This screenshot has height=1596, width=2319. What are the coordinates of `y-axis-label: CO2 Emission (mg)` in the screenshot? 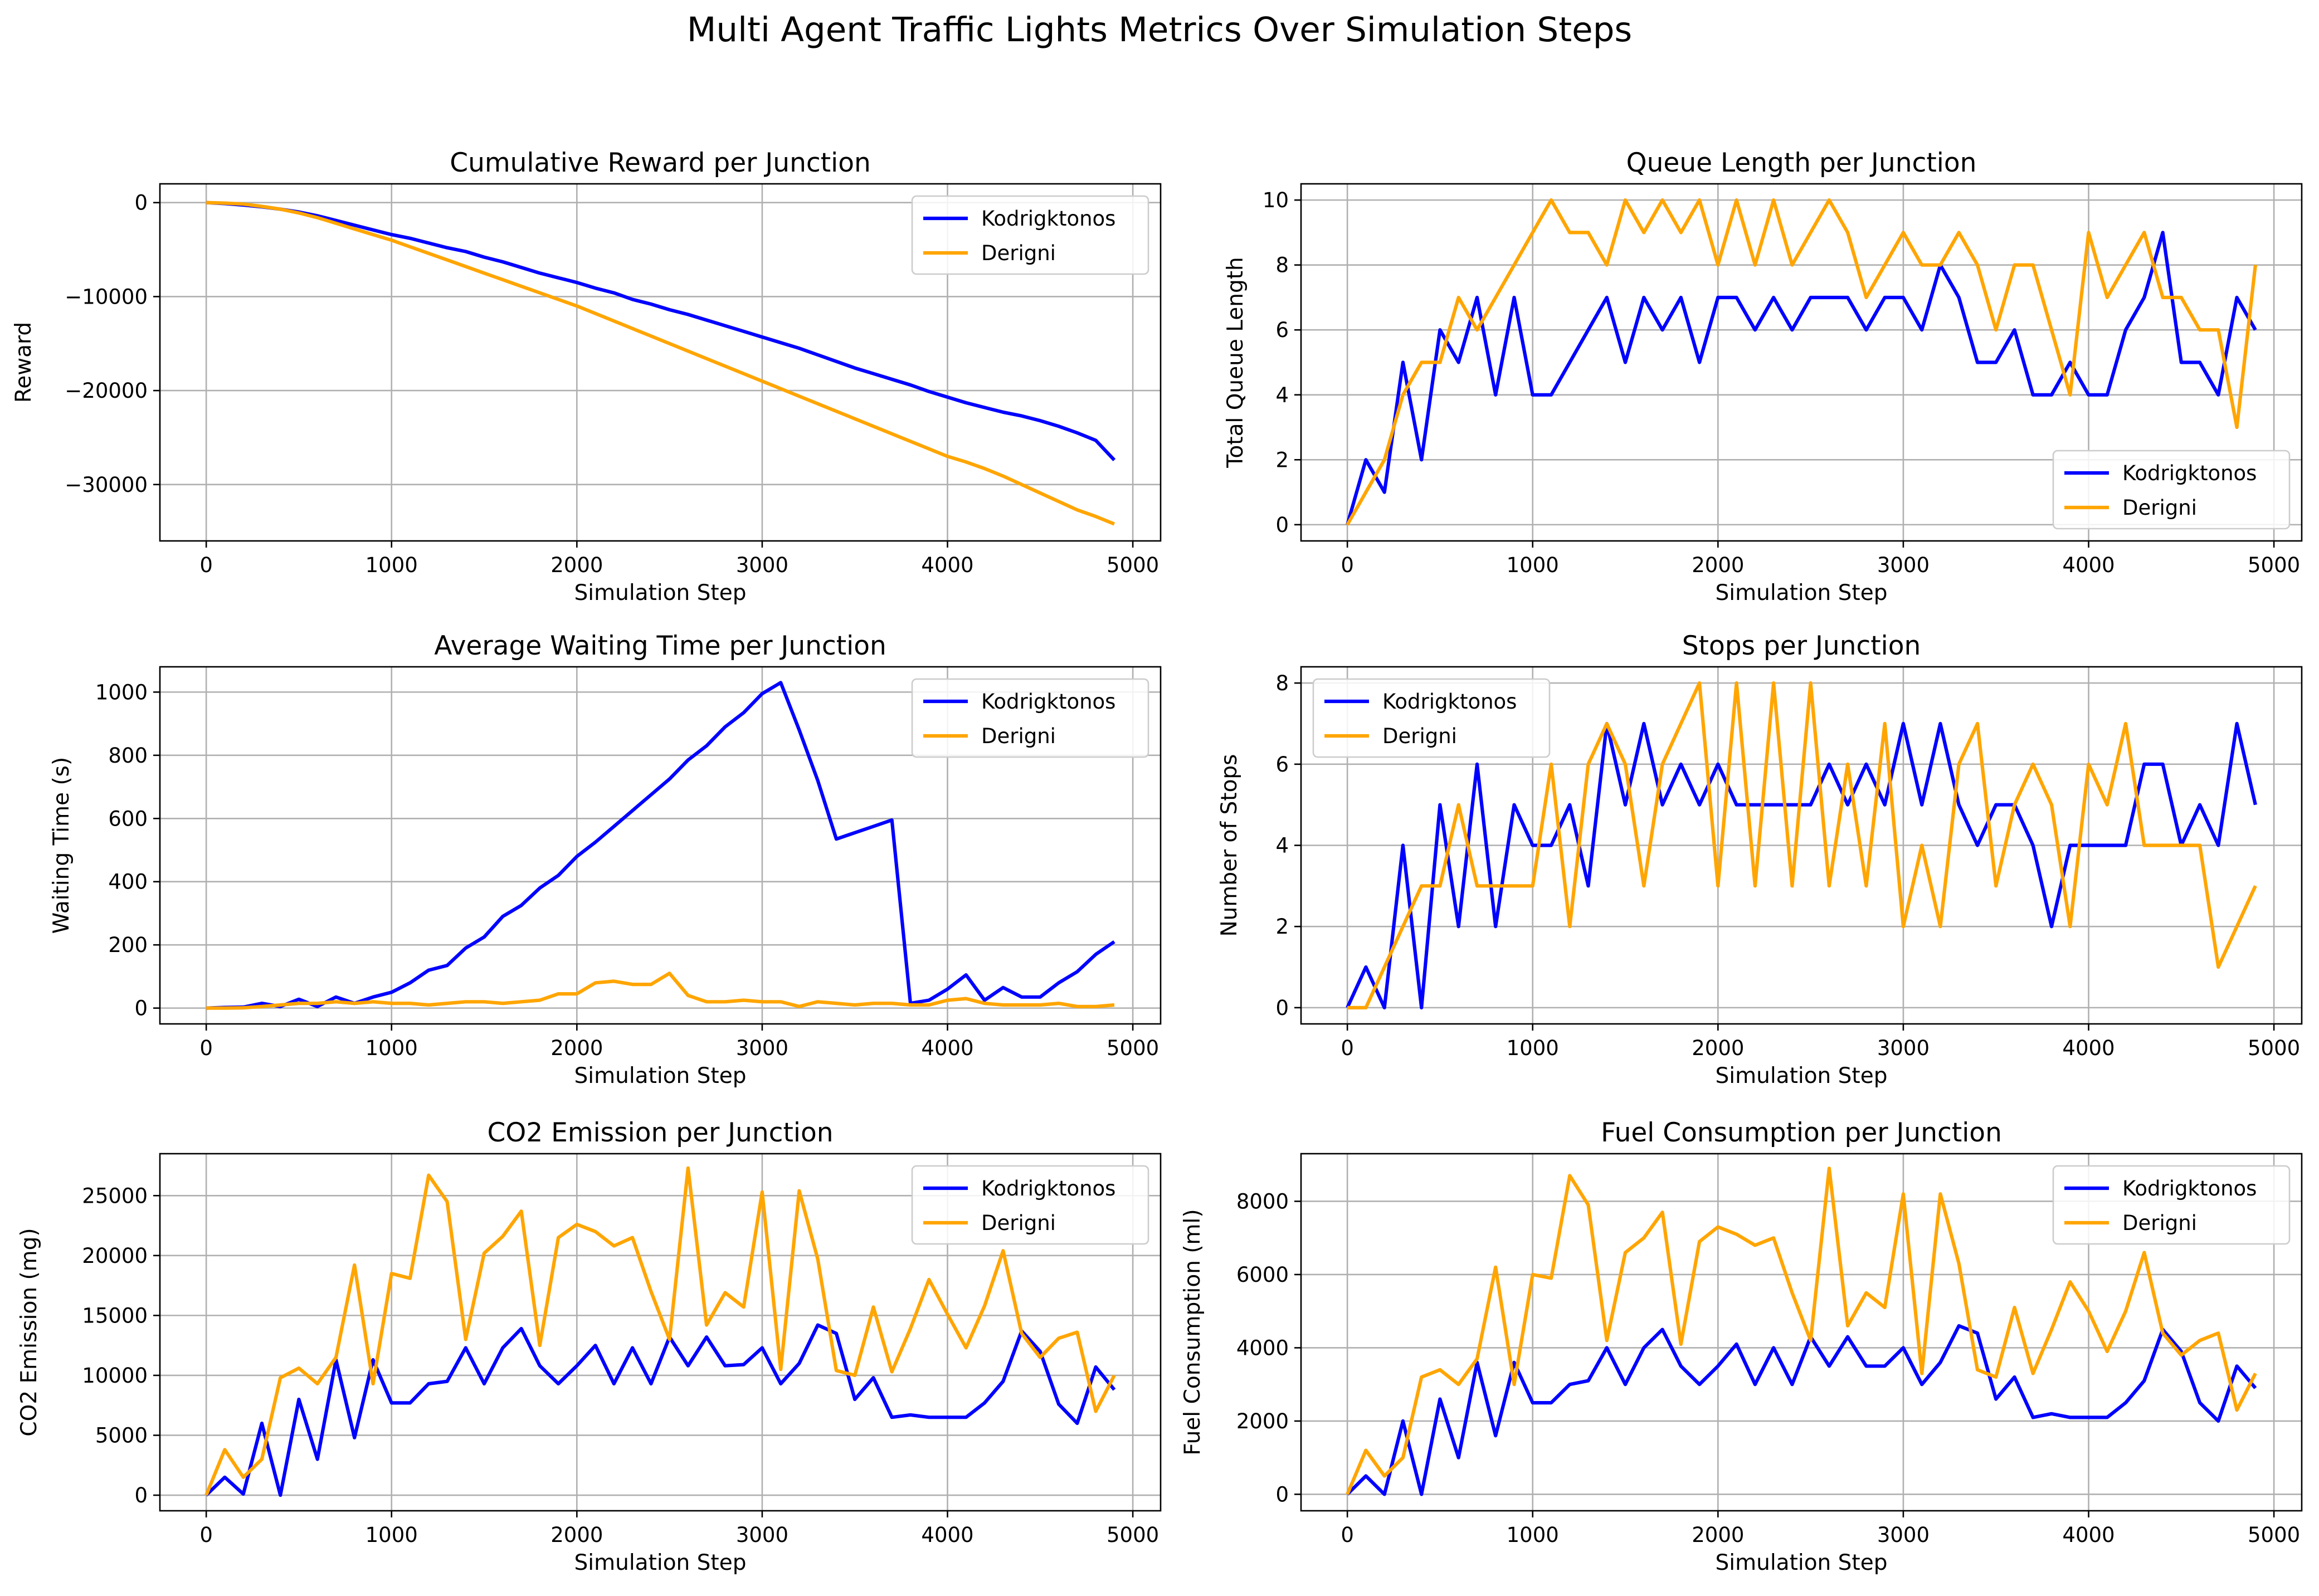 It's located at (29, 1332).